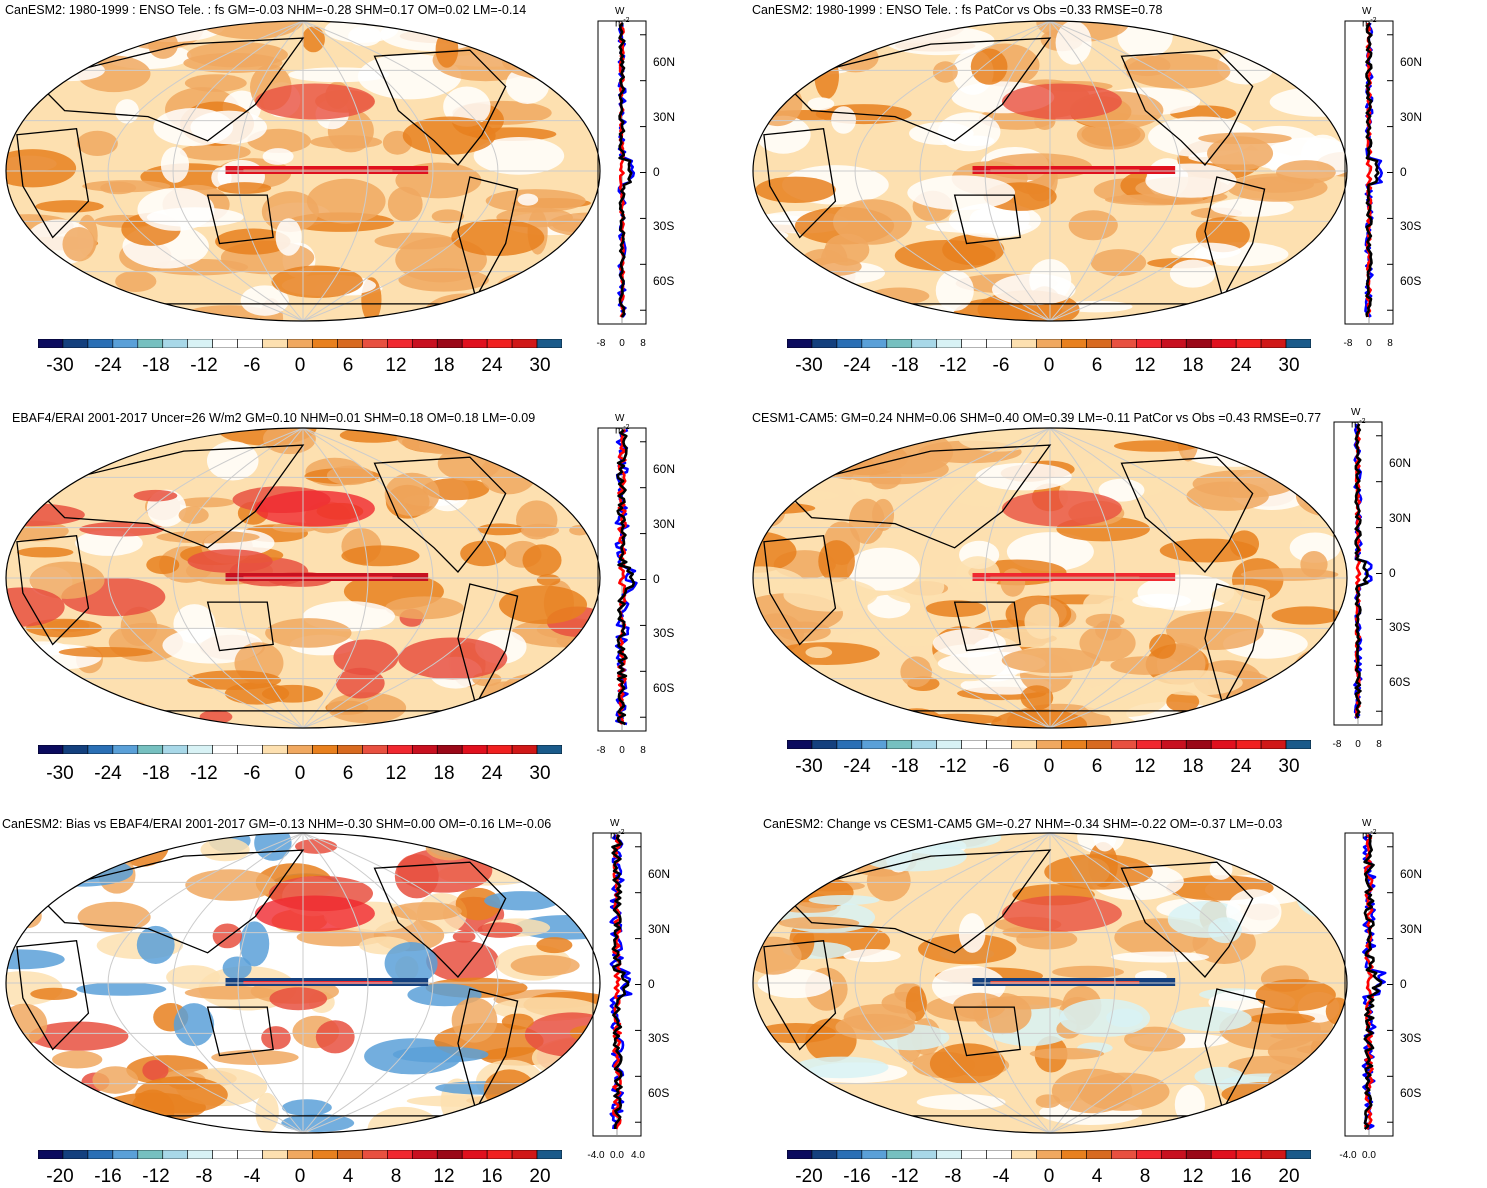  I want to click on zonal-series-line, so click(1373, 982).